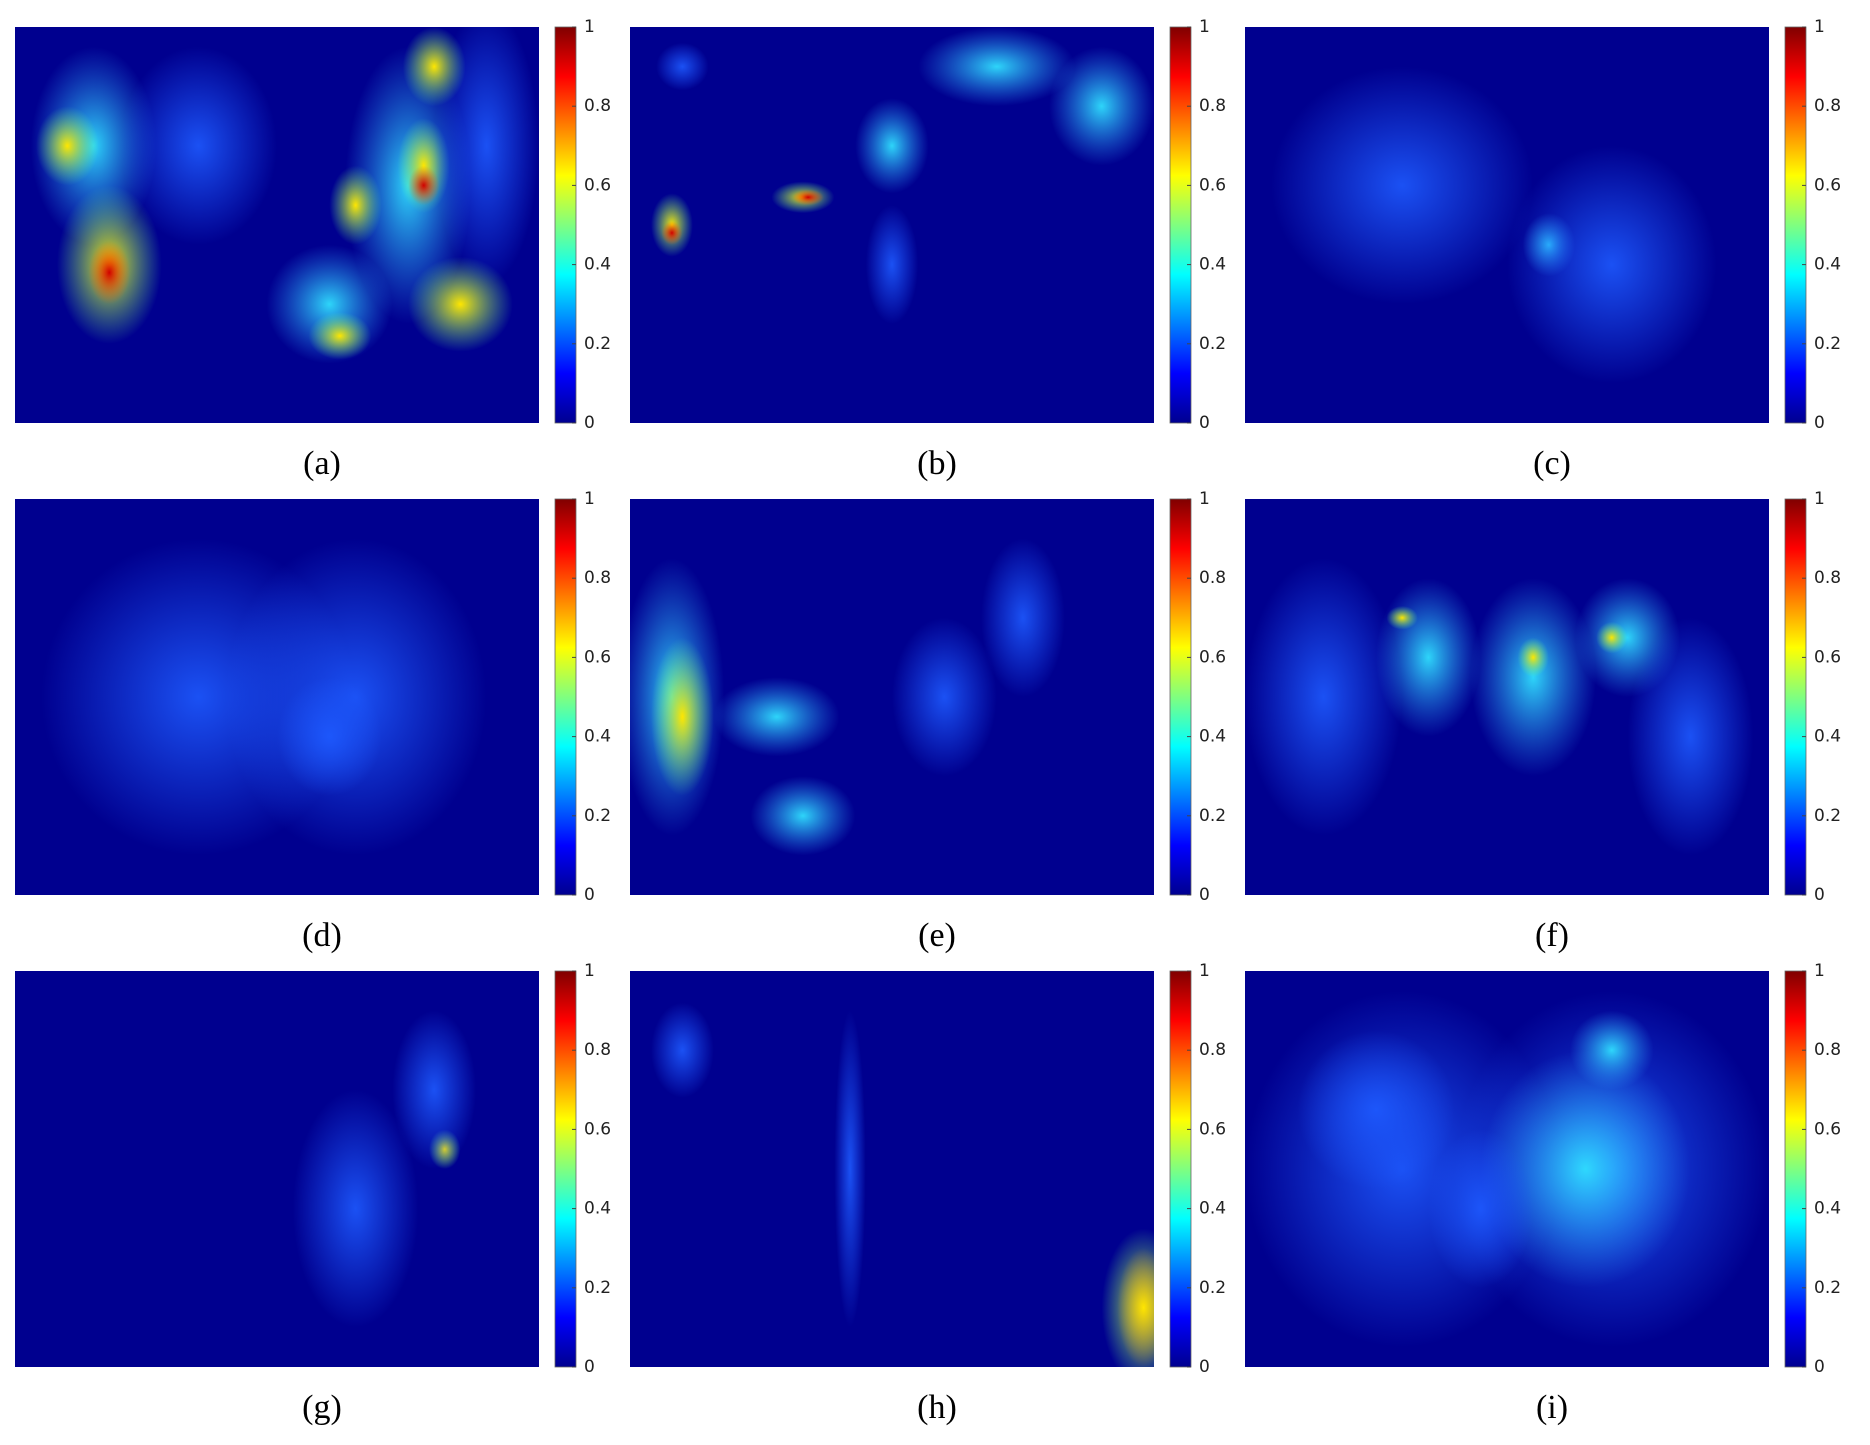 The width and height of the screenshot is (1870, 1445). Describe the element at coordinates (937, 463) in the screenshot. I see `panel-label: (b)` at that location.